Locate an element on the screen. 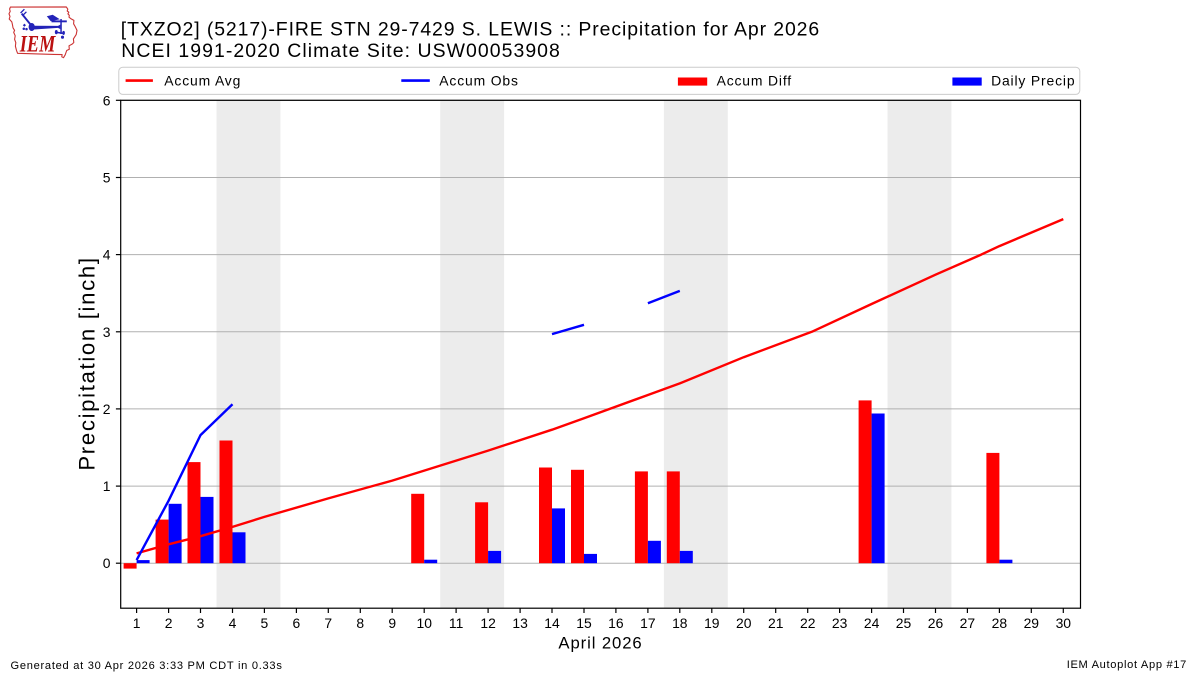  svg-text: 24 is located at coordinates (872, 623).